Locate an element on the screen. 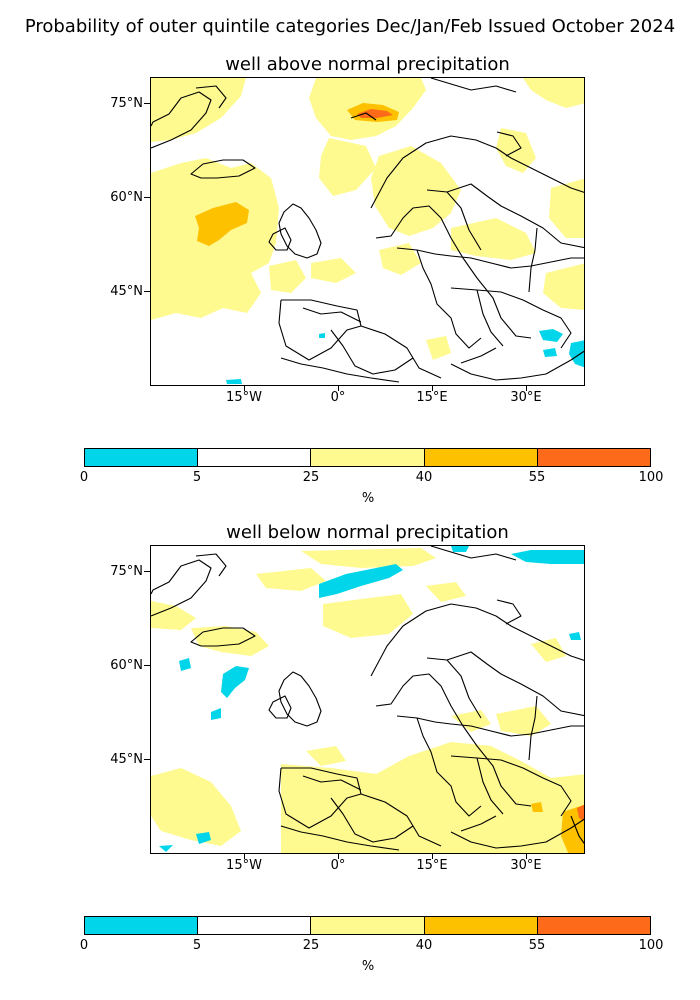 The image size is (700, 1000). colorbar-above is located at coordinates (367, 457).